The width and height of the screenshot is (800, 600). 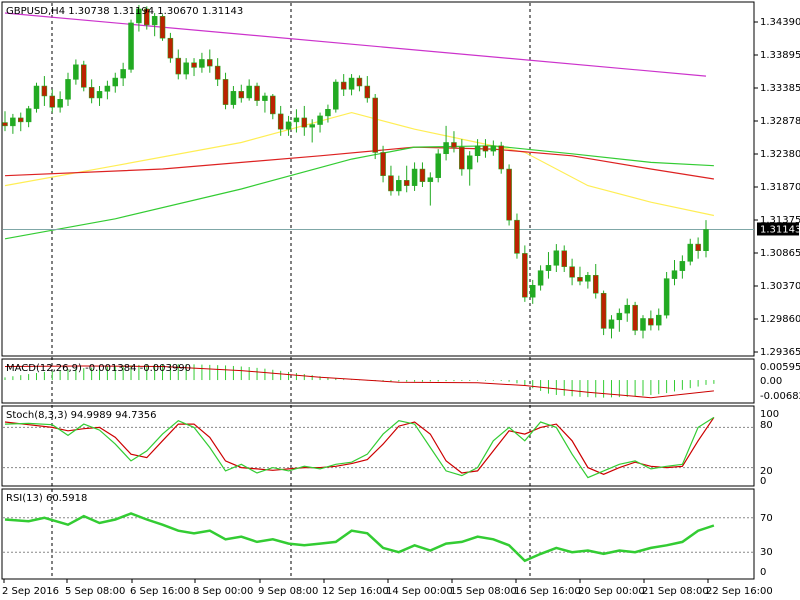 What do you see at coordinates (769, 414) in the screenshot?
I see `stoch-tick-label: 100` at bounding box center [769, 414].